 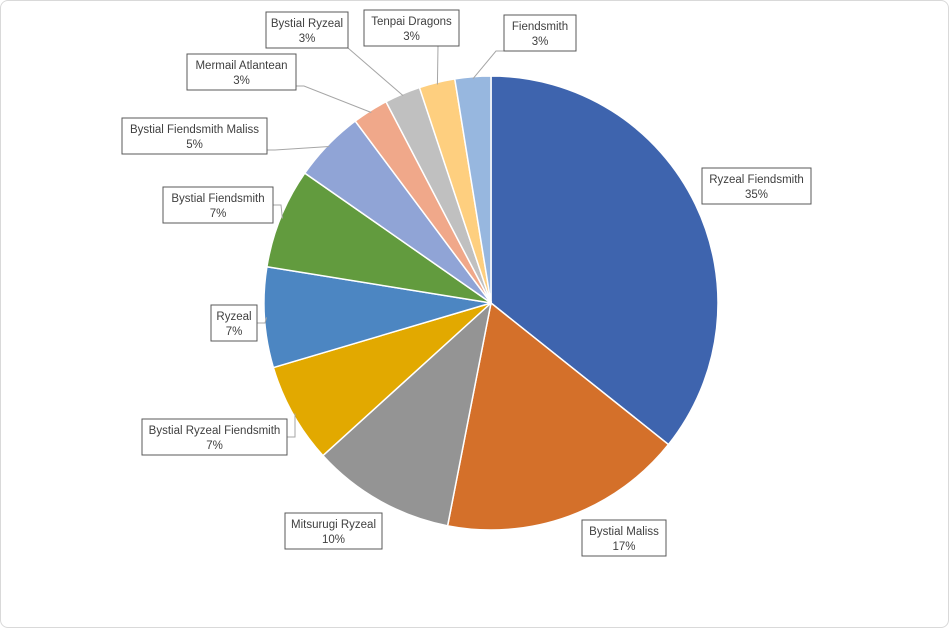 I want to click on pie-slice-fiendsmith, so click(x=472, y=189).